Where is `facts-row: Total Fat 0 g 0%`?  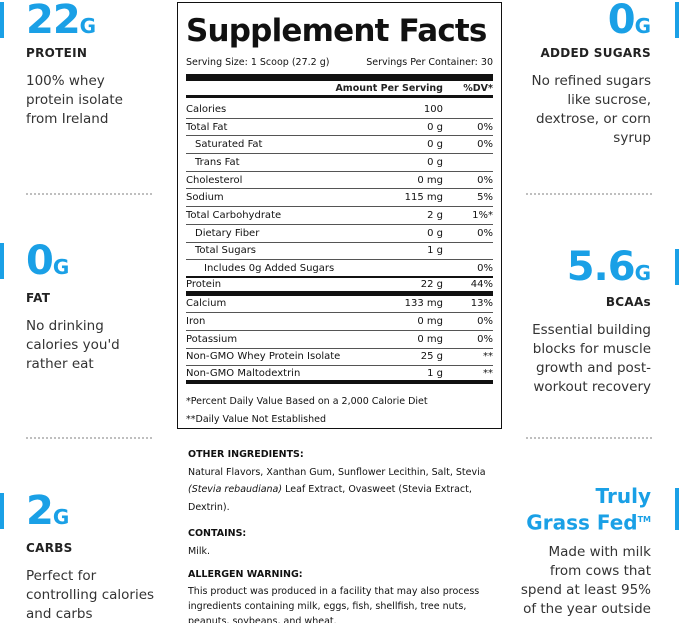
facts-row: Total Fat 0 g 0% is located at coordinates (339, 128).